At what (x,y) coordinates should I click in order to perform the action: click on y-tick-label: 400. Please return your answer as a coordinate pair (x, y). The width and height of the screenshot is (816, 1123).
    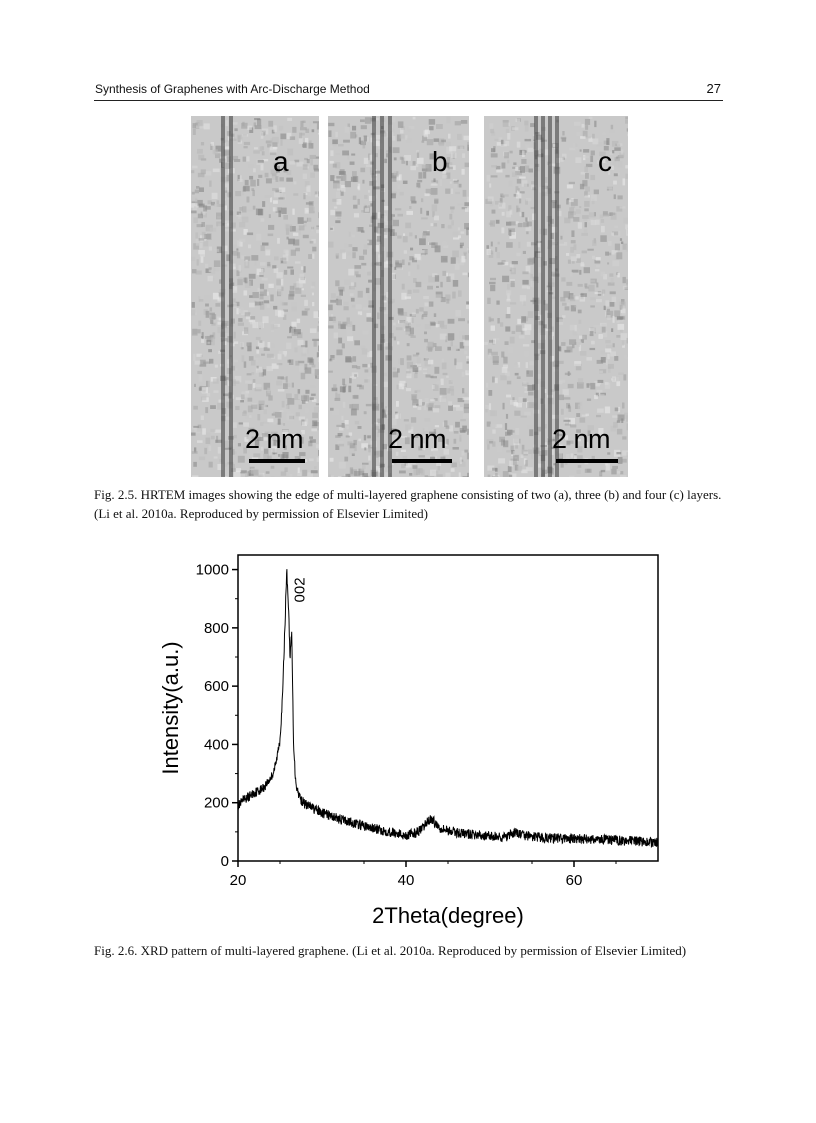
    Looking at the image, I should click on (216, 744).